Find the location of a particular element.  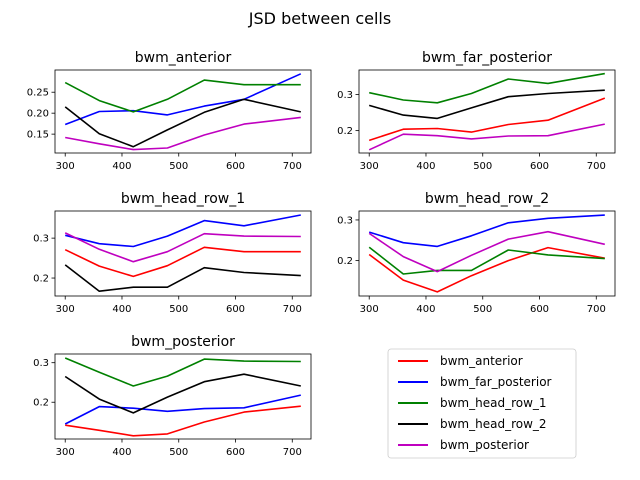

legend-label: bwm_head_row_2 is located at coordinates (493, 424).